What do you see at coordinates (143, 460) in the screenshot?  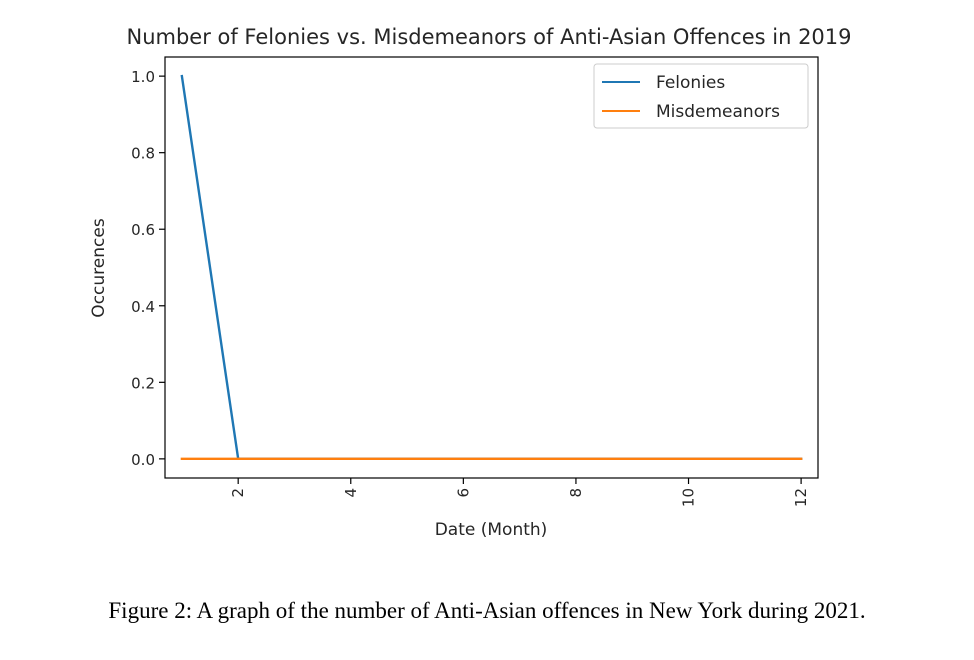 I see `y-tick-label-0: 0.0` at bounding box center [143, 460].